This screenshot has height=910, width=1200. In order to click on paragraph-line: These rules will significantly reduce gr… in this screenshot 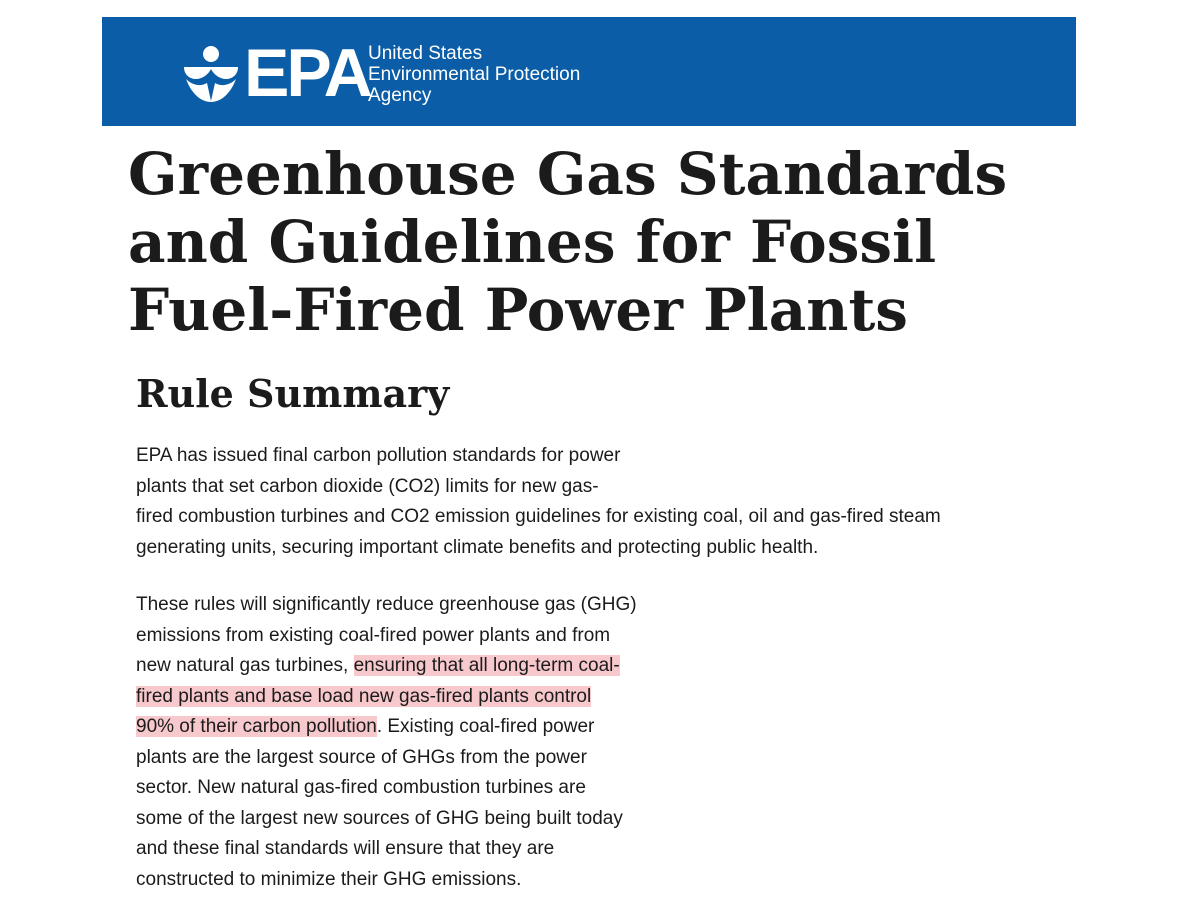, I will do `click(386, 604)`.